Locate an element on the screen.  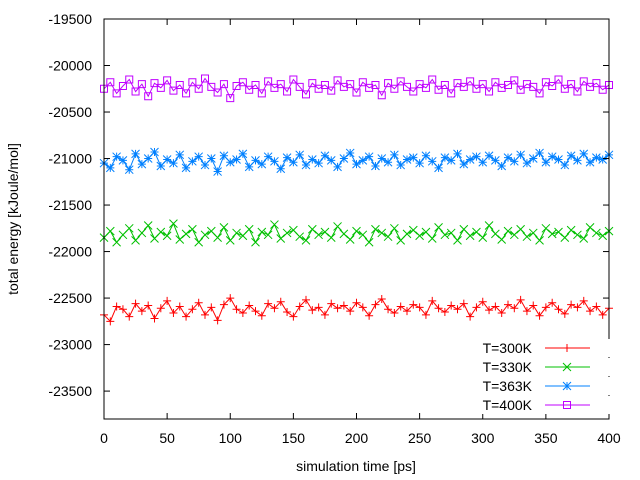
x-tick-label: 300 is located at coordinates (483, 438).